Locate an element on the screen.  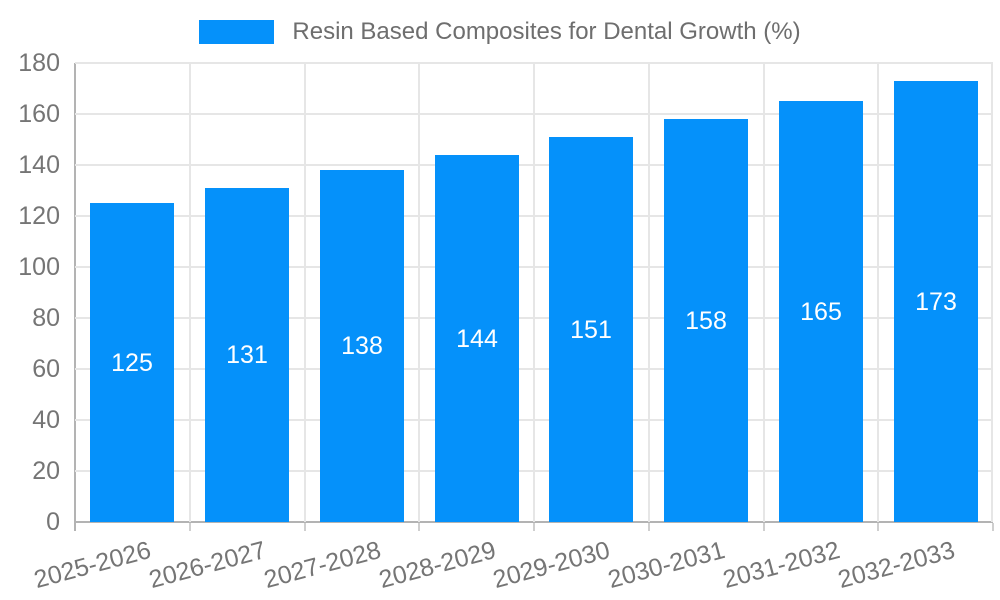
y-tick-label-180: 180 is located at coordinates (39, 63).